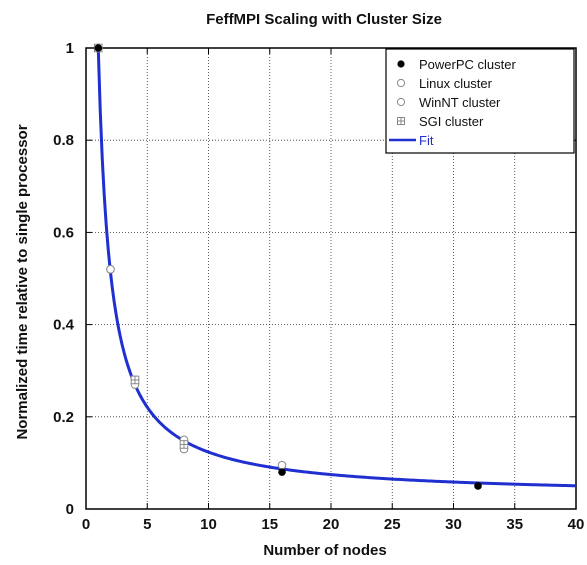 The height and width of the screenshot is (565, 587). What do you see at coordinates (401, 83) in the screenshot?
I see `legend-marker-linux` at bounding box center [401, 83].